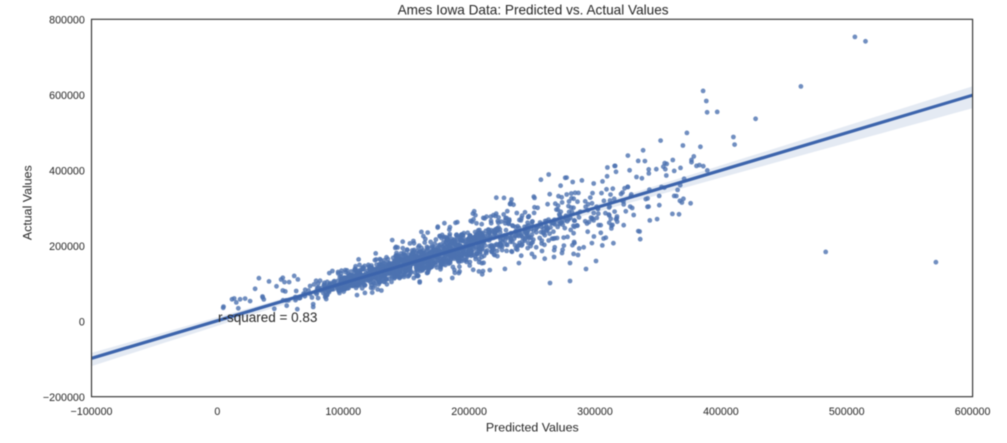  What do you see at coordinates (847, 412) in the screenshot?
I see `svg-text: 500000` at bounding box center [847, 412].